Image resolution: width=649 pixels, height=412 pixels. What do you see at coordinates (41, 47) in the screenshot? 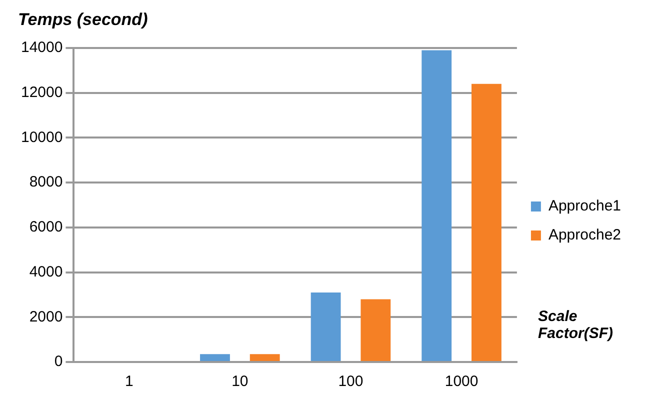
I see `y-tick-label: 14000` at bounding box center [41, 47].